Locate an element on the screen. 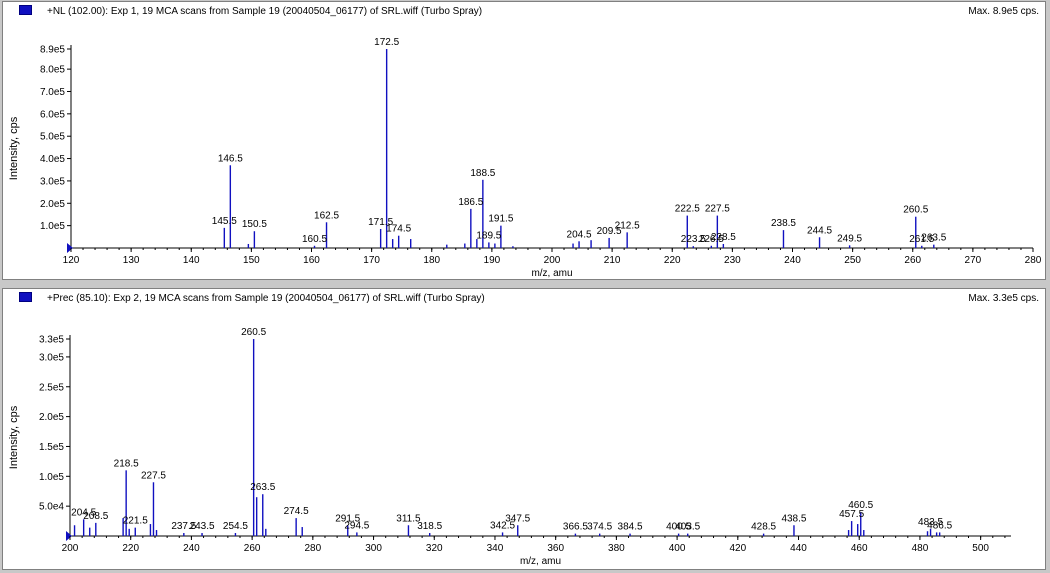 This screenshot has width=1050, height=573. peak-label: 384.5 is located at coordinates (630, 527).